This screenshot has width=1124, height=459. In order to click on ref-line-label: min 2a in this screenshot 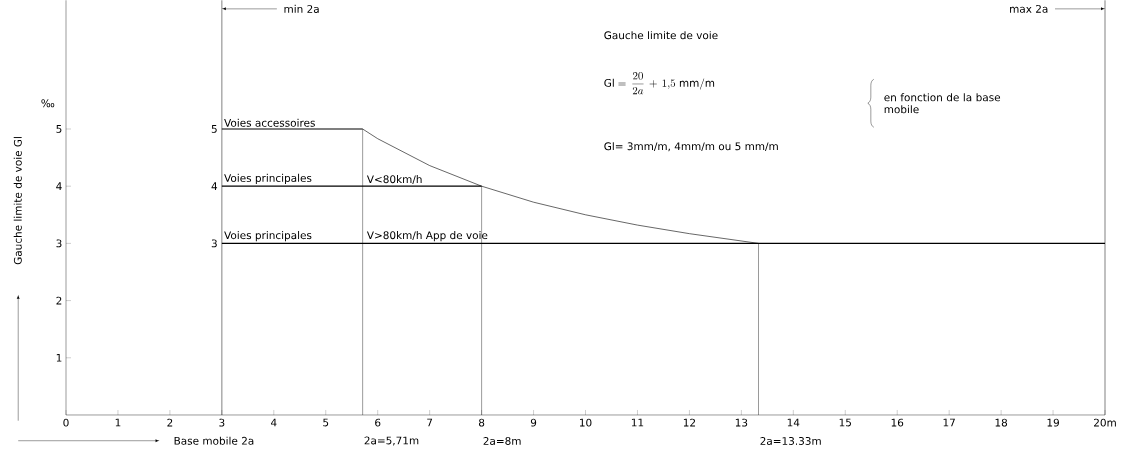, I will do `click(301, 8)`.